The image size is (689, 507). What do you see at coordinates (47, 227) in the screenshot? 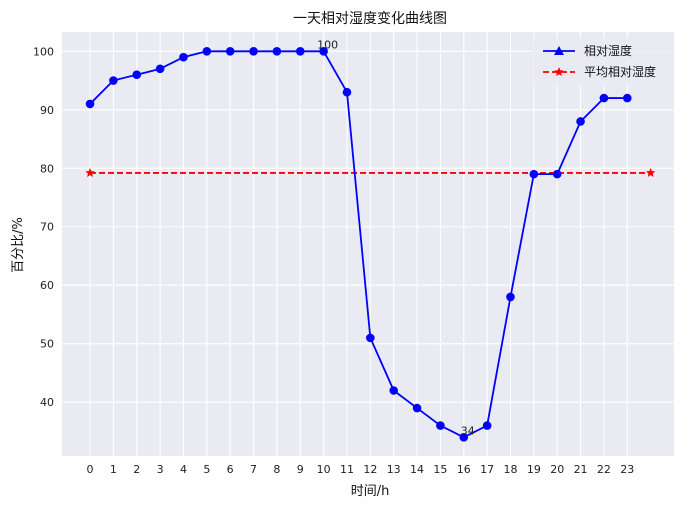
I see `y-tick-label: 70` at bounding box center [47, 227].